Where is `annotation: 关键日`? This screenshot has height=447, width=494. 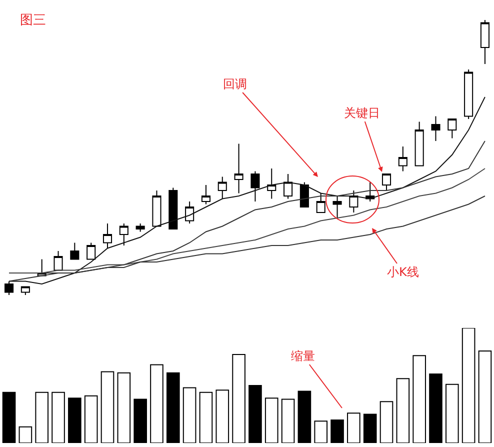
annotation: 关键日 is located at coordinates (362, 113).